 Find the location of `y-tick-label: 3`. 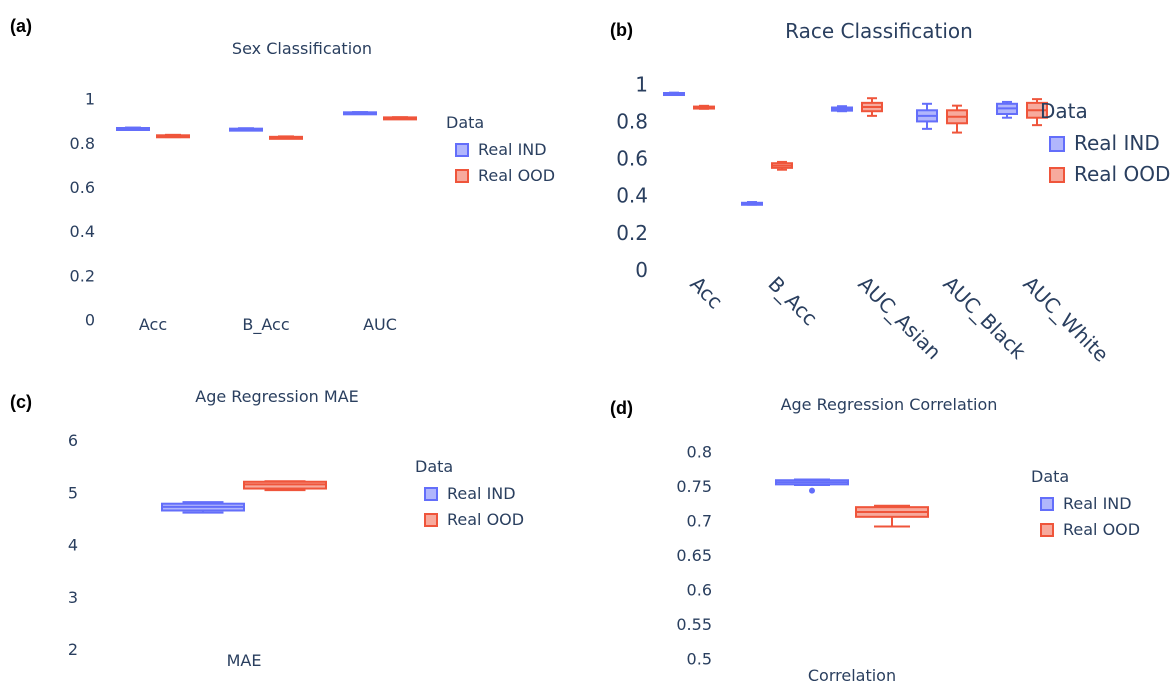

y-tick-label: 3 is located at coordinates (73, 597).